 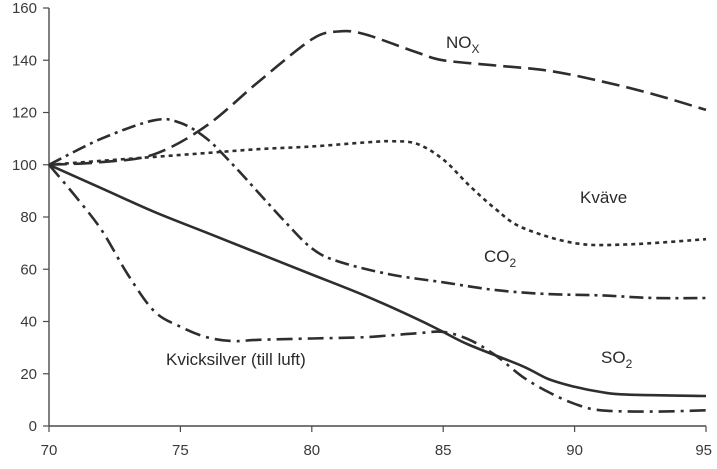 I want to click on y-tick-label: 0, so click(x=33, y=426).